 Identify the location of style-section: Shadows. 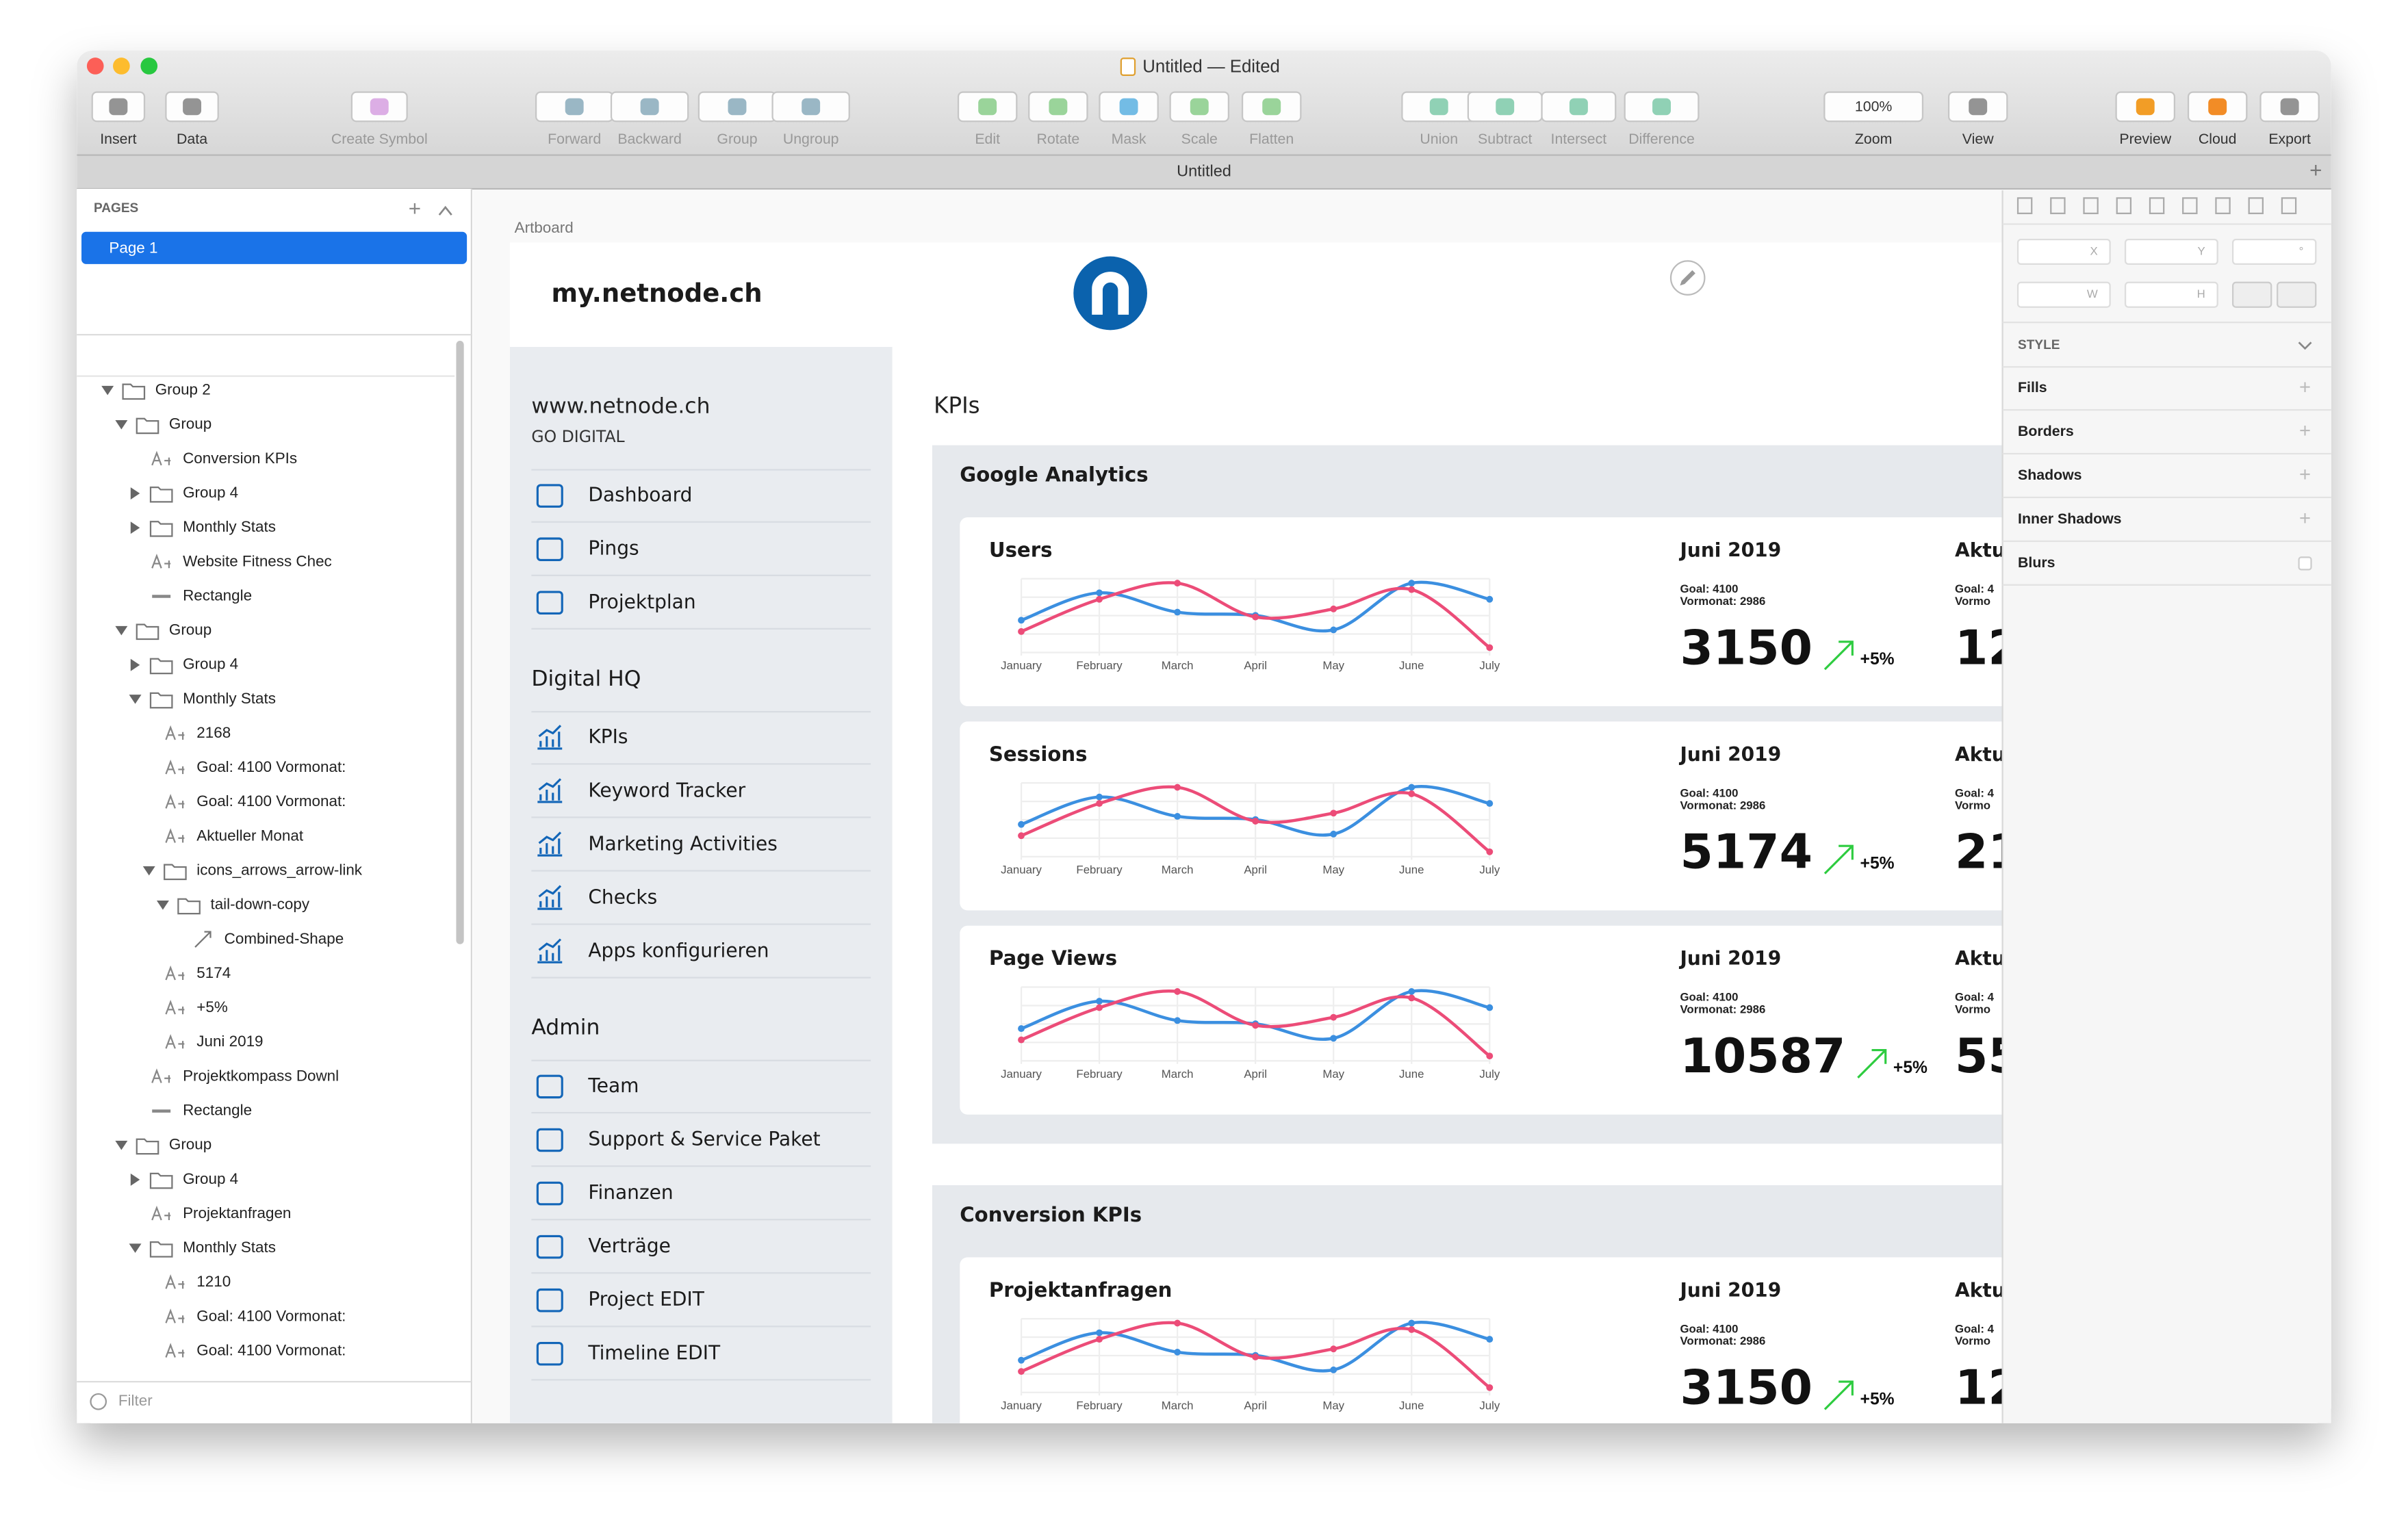
(2050, 475).